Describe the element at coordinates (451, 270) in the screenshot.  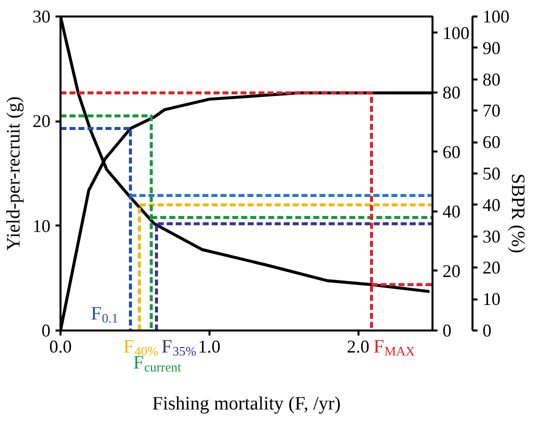
I see `y3-tick-label: 20` at that location.